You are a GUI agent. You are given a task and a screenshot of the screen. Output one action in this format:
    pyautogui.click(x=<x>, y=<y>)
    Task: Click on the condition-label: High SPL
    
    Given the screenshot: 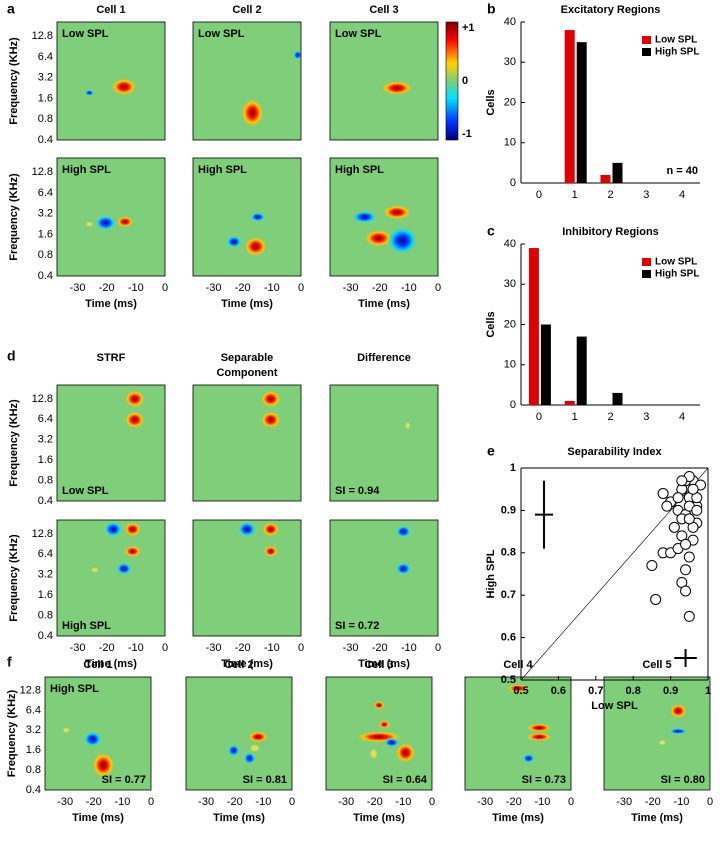 What is the action you would take?
    pyautogui.click(x=222, y=170)
    